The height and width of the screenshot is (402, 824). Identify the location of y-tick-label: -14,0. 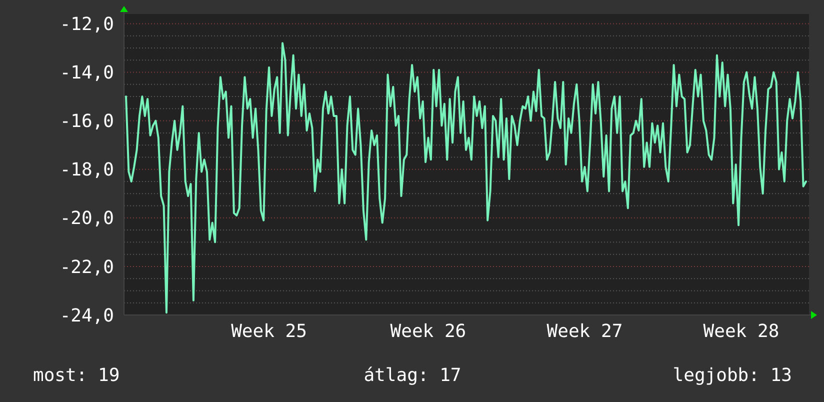
(87, 73).